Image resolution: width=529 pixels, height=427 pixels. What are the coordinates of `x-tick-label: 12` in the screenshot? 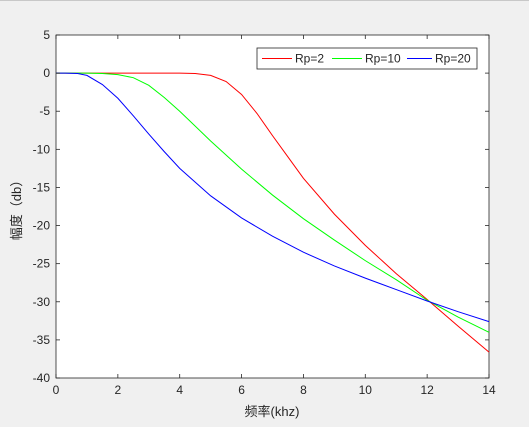 It's located at (427, 390).